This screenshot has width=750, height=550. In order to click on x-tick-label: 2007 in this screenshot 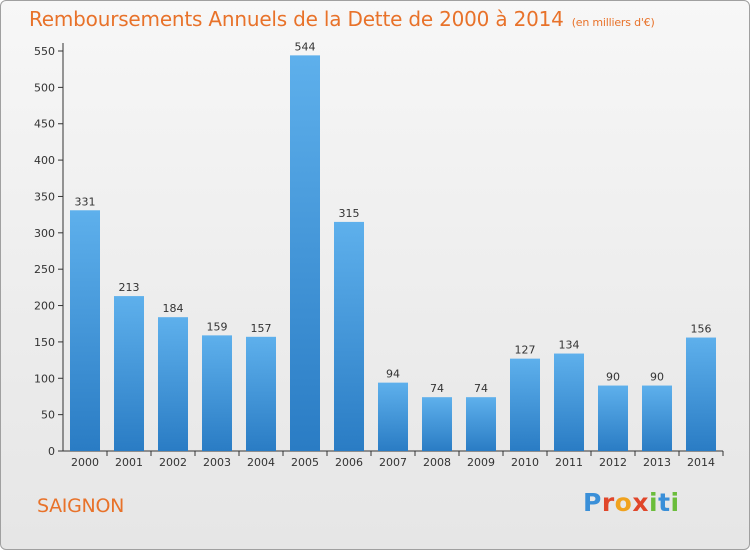, I will do `click(393, 462)`.